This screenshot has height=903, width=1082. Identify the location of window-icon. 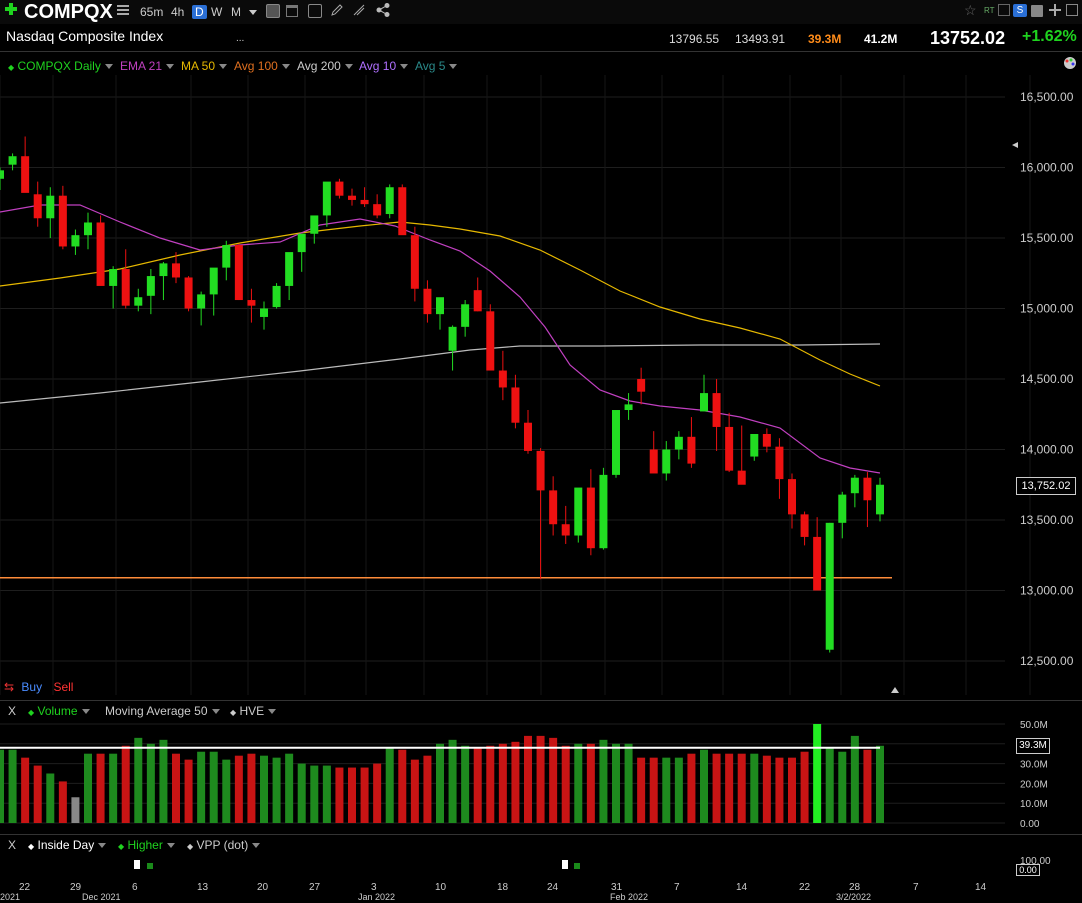
(292, 11).